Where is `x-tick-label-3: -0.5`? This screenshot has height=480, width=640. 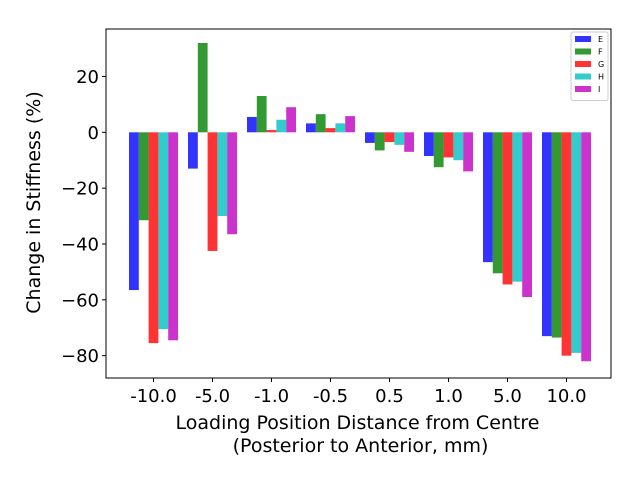
x-tick-label-3: -0.5 is located at coordinates (330, 396).